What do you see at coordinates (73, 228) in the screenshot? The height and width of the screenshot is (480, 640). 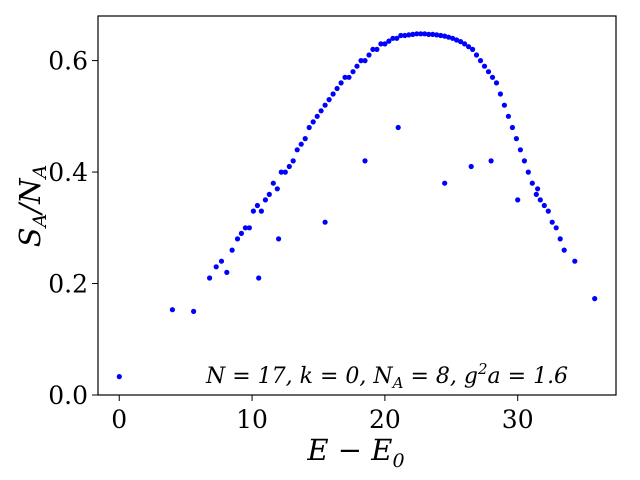 I see `y-ticks: 0.0 0.2 0.4 0.6` at bounding box center [73, 228].